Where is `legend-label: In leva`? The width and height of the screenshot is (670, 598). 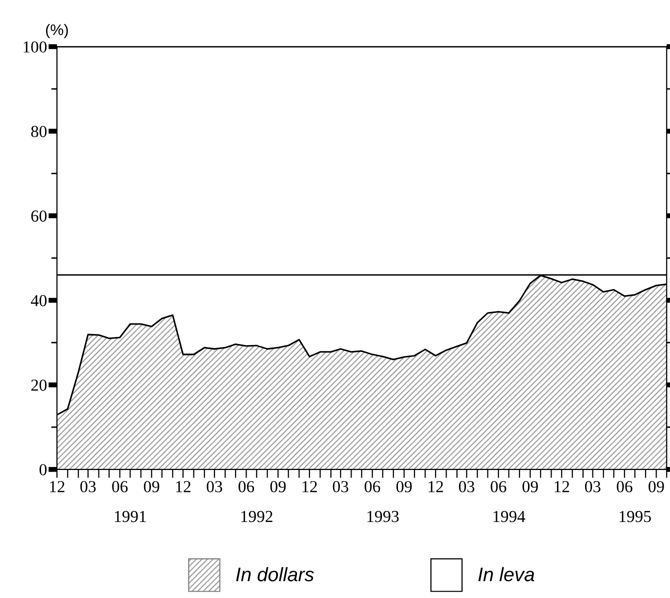
legend-label: In leva is located at coordinates (506, 574).